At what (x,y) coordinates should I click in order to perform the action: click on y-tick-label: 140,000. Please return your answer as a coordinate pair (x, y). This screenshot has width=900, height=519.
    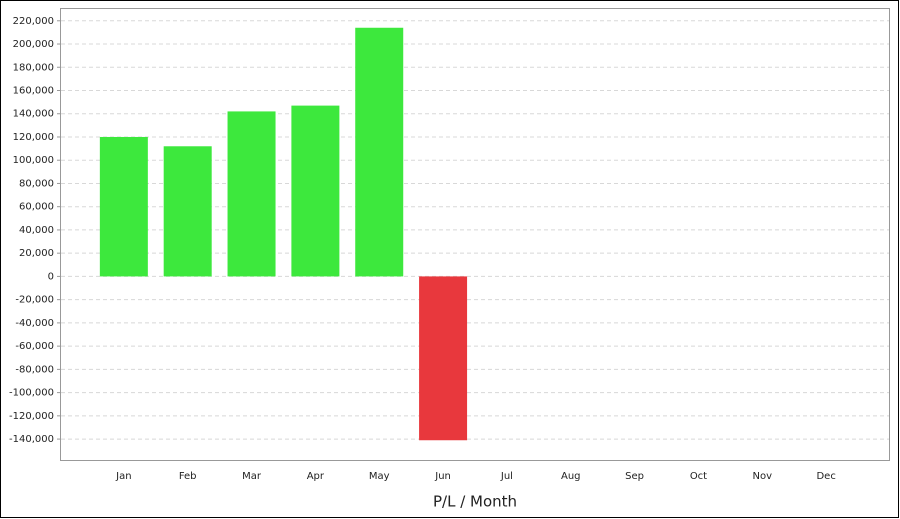
    Looking at the image, I should click on (33, 114).